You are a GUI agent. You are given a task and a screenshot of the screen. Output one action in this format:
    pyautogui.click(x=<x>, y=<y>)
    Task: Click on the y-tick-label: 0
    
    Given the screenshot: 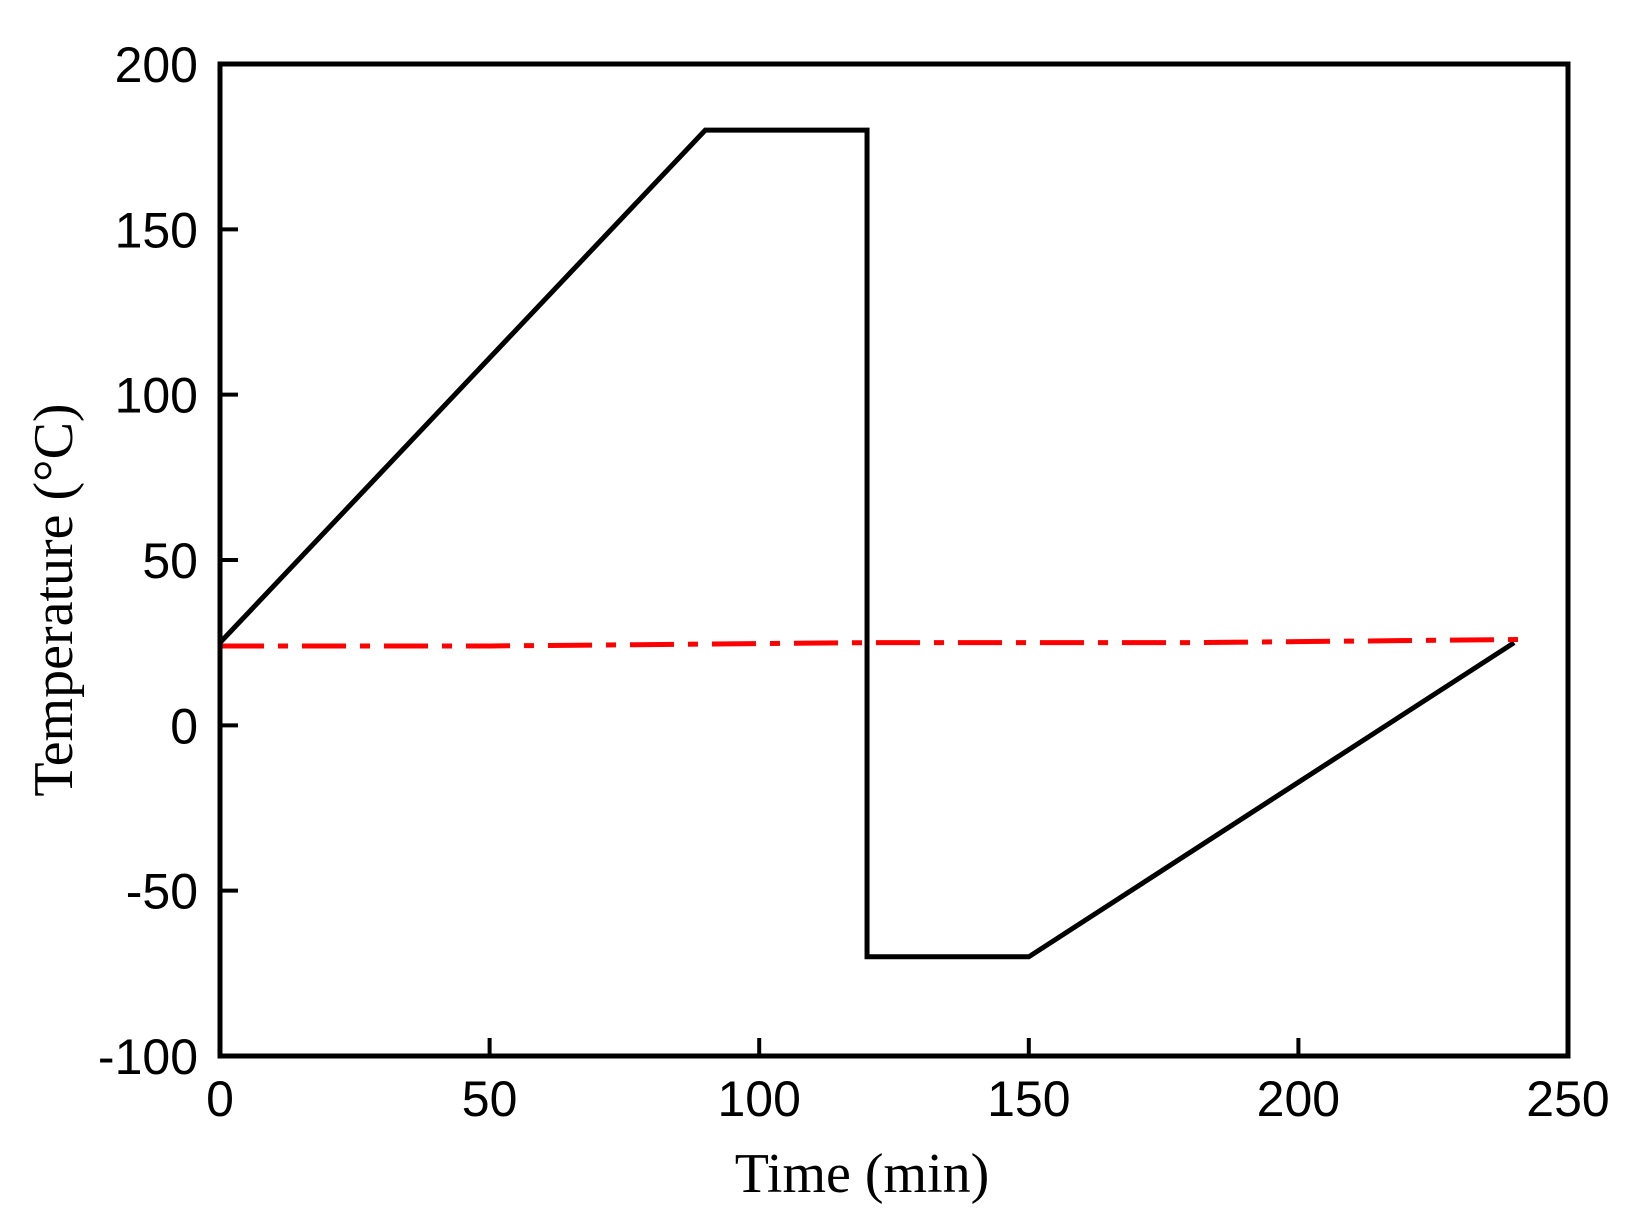 What is the action you would take?
    pyautogui.click(x=184, y=726)
    